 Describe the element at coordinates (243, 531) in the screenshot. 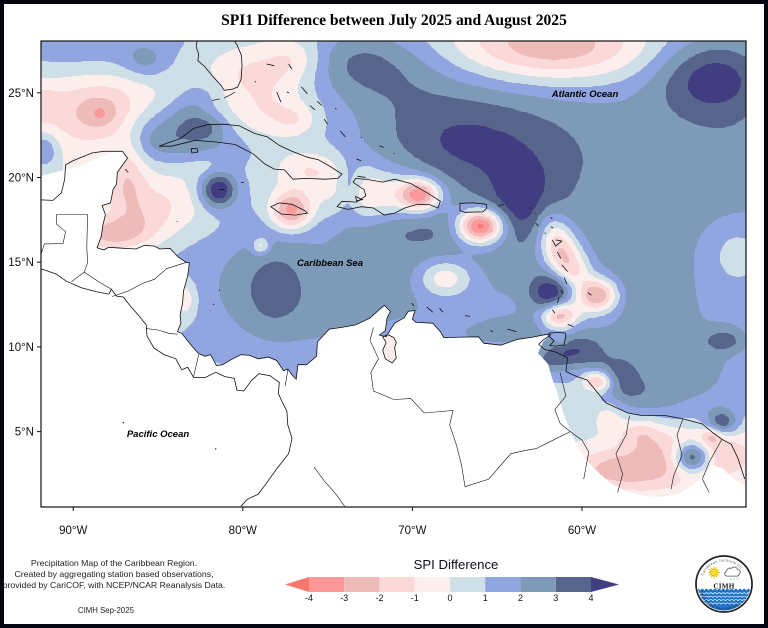

I see `svg-text: 80°W` at that location.